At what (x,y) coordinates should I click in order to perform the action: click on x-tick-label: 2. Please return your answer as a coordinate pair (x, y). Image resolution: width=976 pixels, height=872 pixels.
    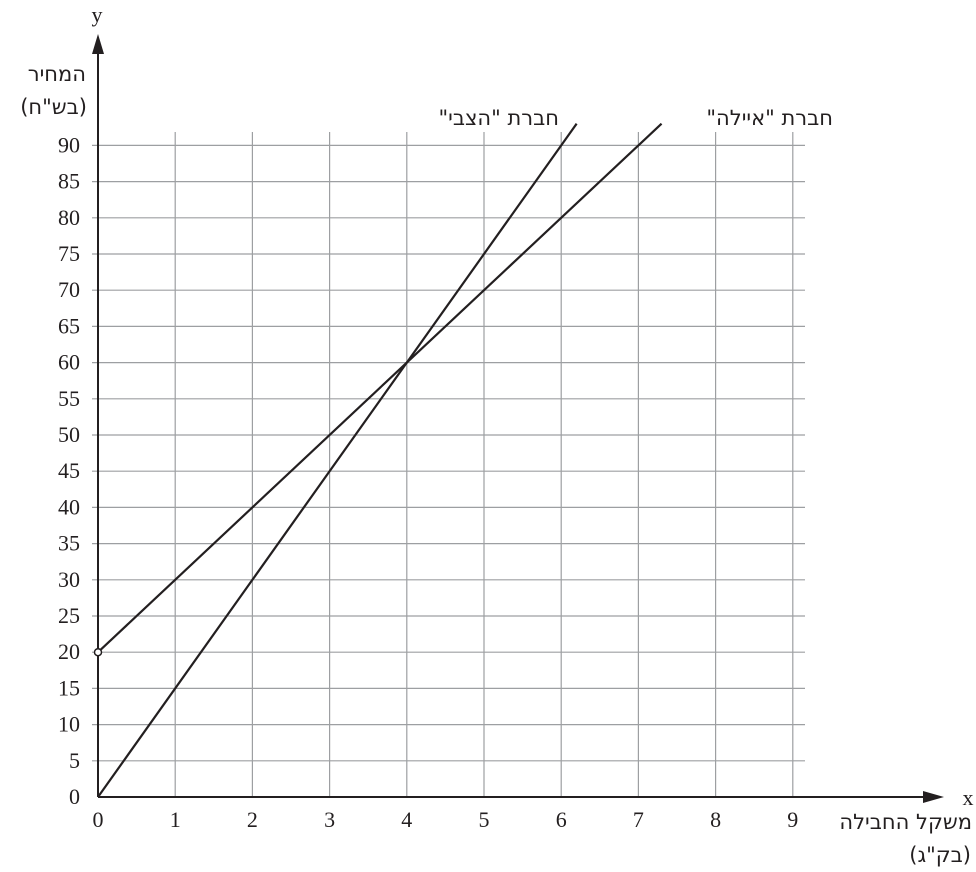
    Looking at the image, I should click on (252, 819).